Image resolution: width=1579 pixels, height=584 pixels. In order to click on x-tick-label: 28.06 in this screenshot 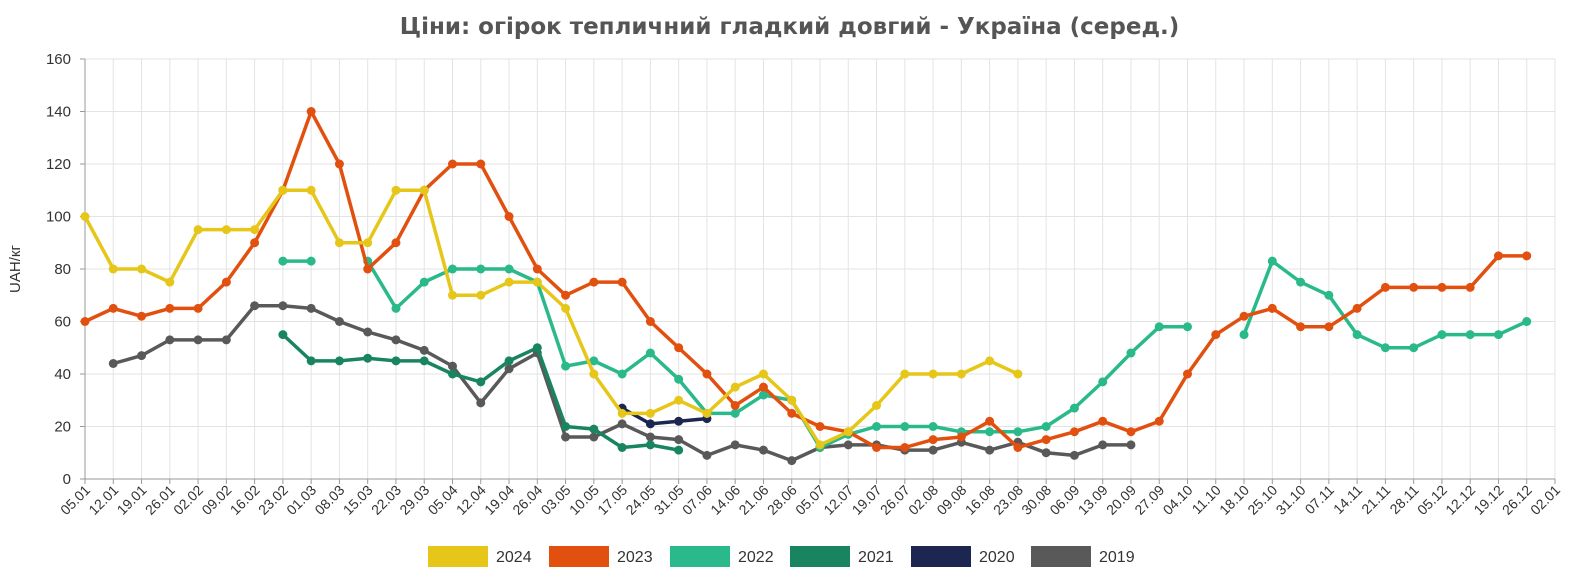, I will do `click(782, 500)`.